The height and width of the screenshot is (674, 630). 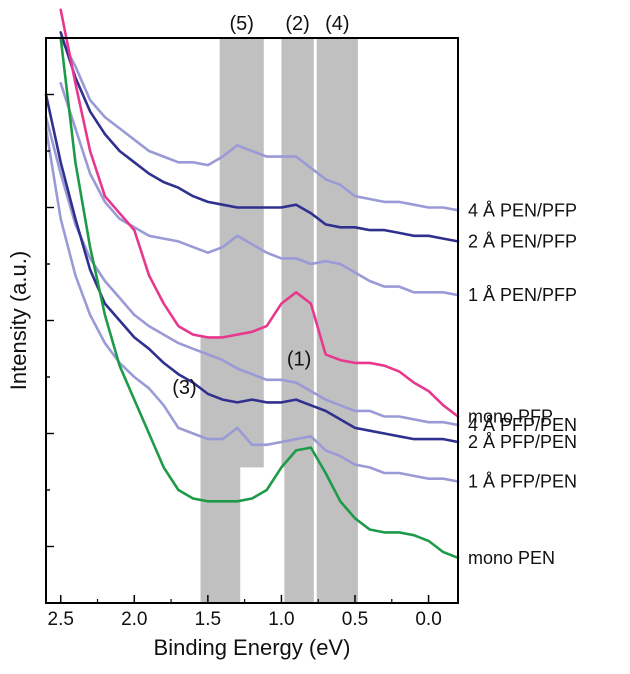 I want to click on band-label: (1), so click(x=299, y=359).